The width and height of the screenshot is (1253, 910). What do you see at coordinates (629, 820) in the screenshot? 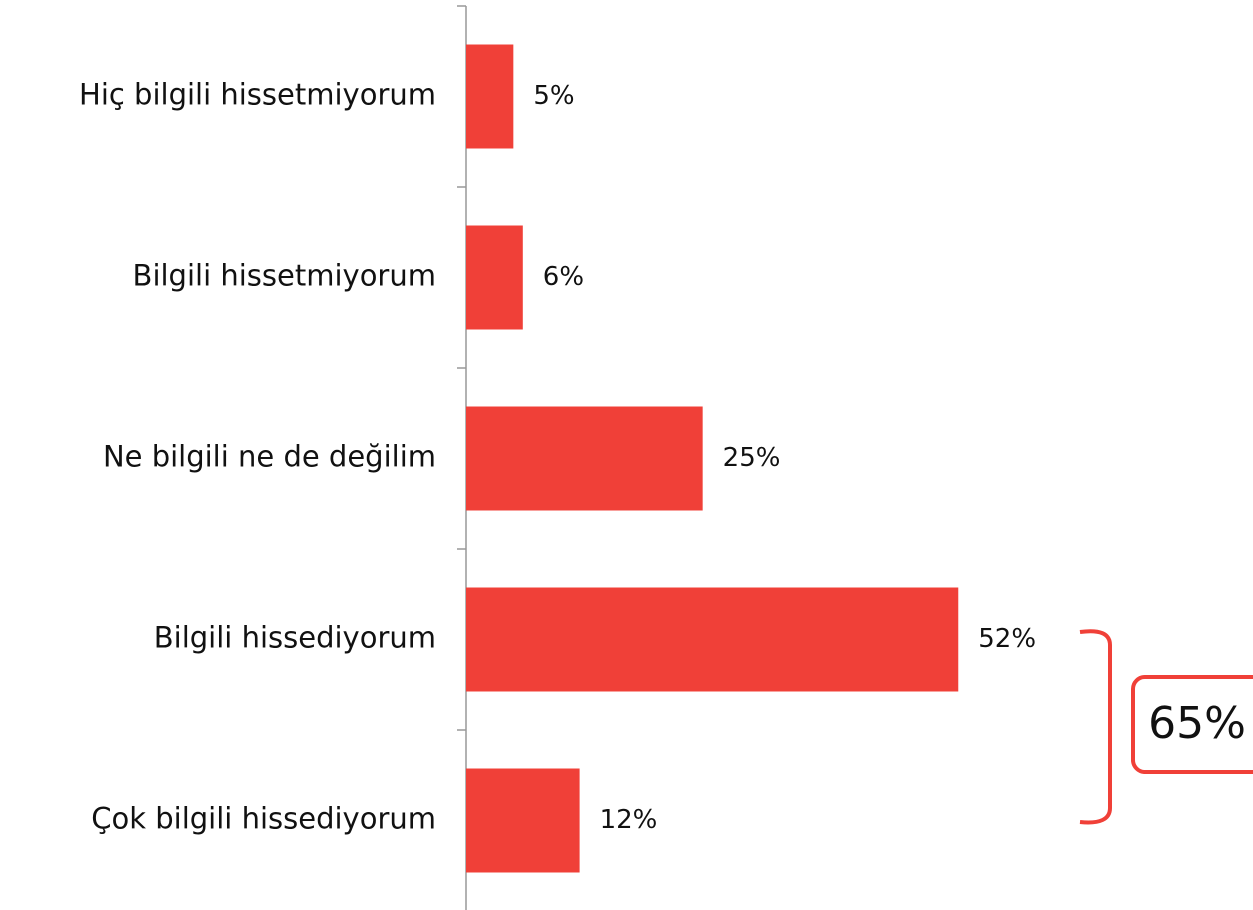
I see `value-label: 12%` at bounding box center [629, 820].